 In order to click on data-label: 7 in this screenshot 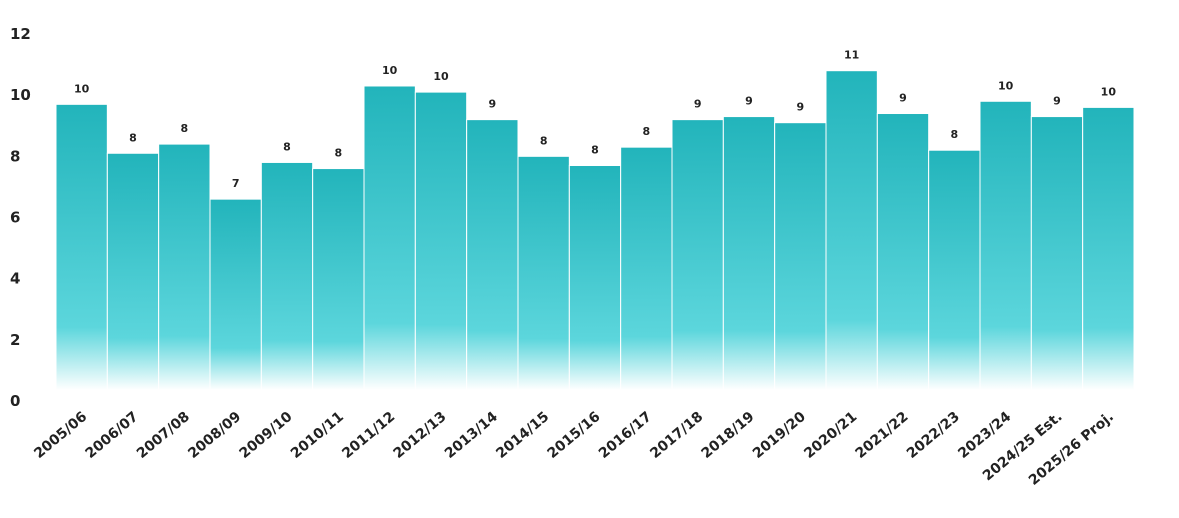, I will do `click(236, 183)`.